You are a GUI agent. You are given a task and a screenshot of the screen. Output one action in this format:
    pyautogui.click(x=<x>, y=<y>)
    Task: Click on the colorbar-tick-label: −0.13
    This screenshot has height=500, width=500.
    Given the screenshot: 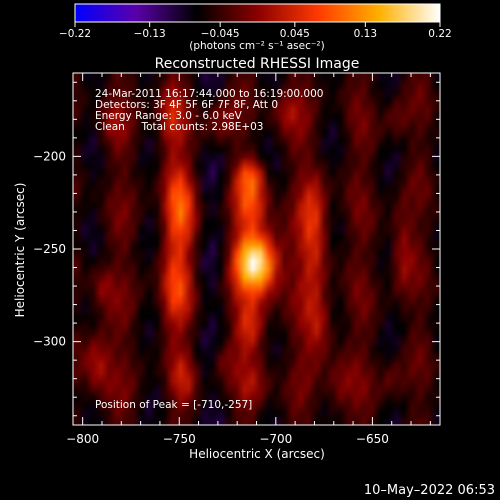 What is the action you would take?
    pyautogui.click(x=150, y=34)
    